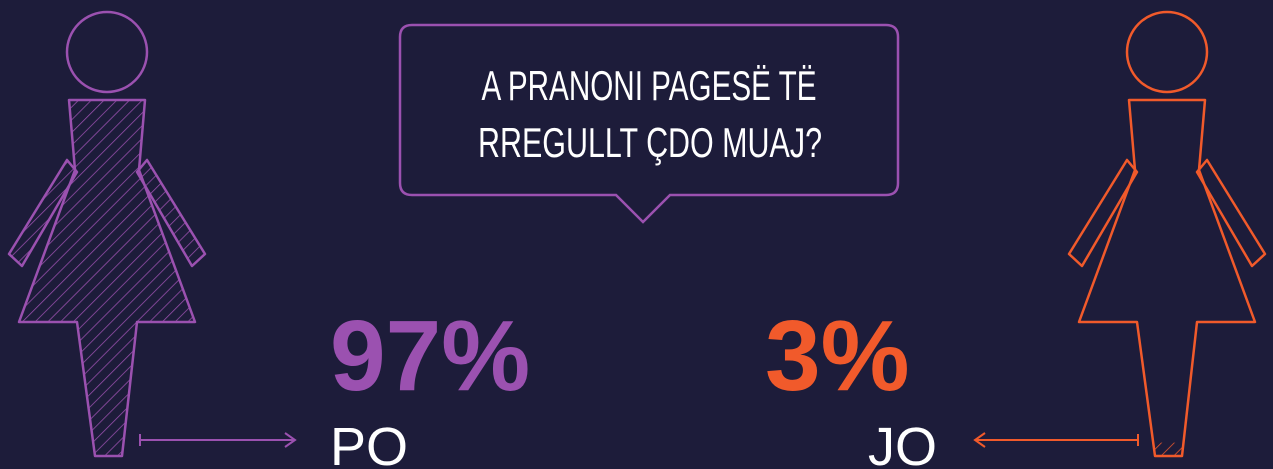 This screenshot has width=1273, height=469. I want to click on answer-label: JO, so click(902, 443).